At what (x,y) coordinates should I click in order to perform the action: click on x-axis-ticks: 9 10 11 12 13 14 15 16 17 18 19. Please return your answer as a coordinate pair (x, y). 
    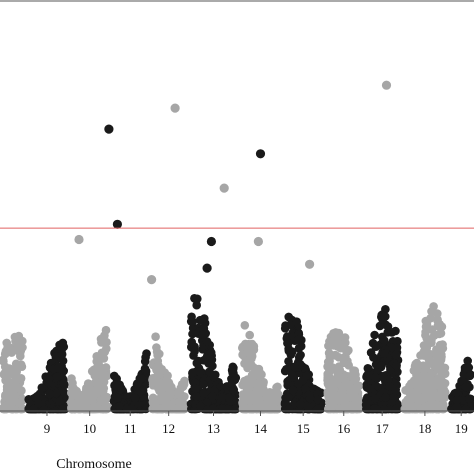
    Looking at the image, I should click on (256, 423).